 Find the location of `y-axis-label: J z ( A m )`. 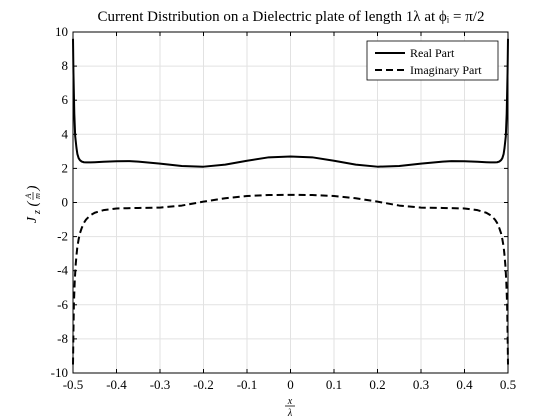

y-axis-label: J z ( A m ) is located at coordinates (33, 205).